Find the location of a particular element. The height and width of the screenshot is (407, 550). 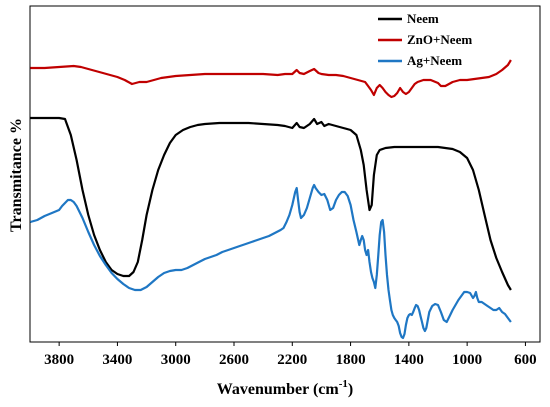

x-tick-label: 3000 is located at coordinates (176, 360).